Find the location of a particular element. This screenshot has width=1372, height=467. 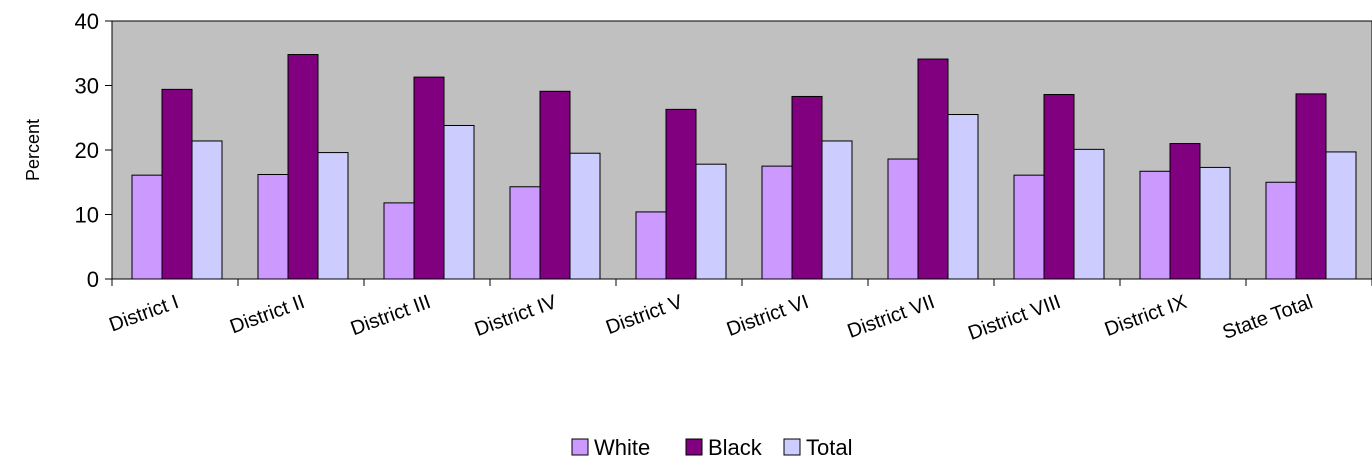

y-tick-label: 30 is located at coordinates (87, 86).